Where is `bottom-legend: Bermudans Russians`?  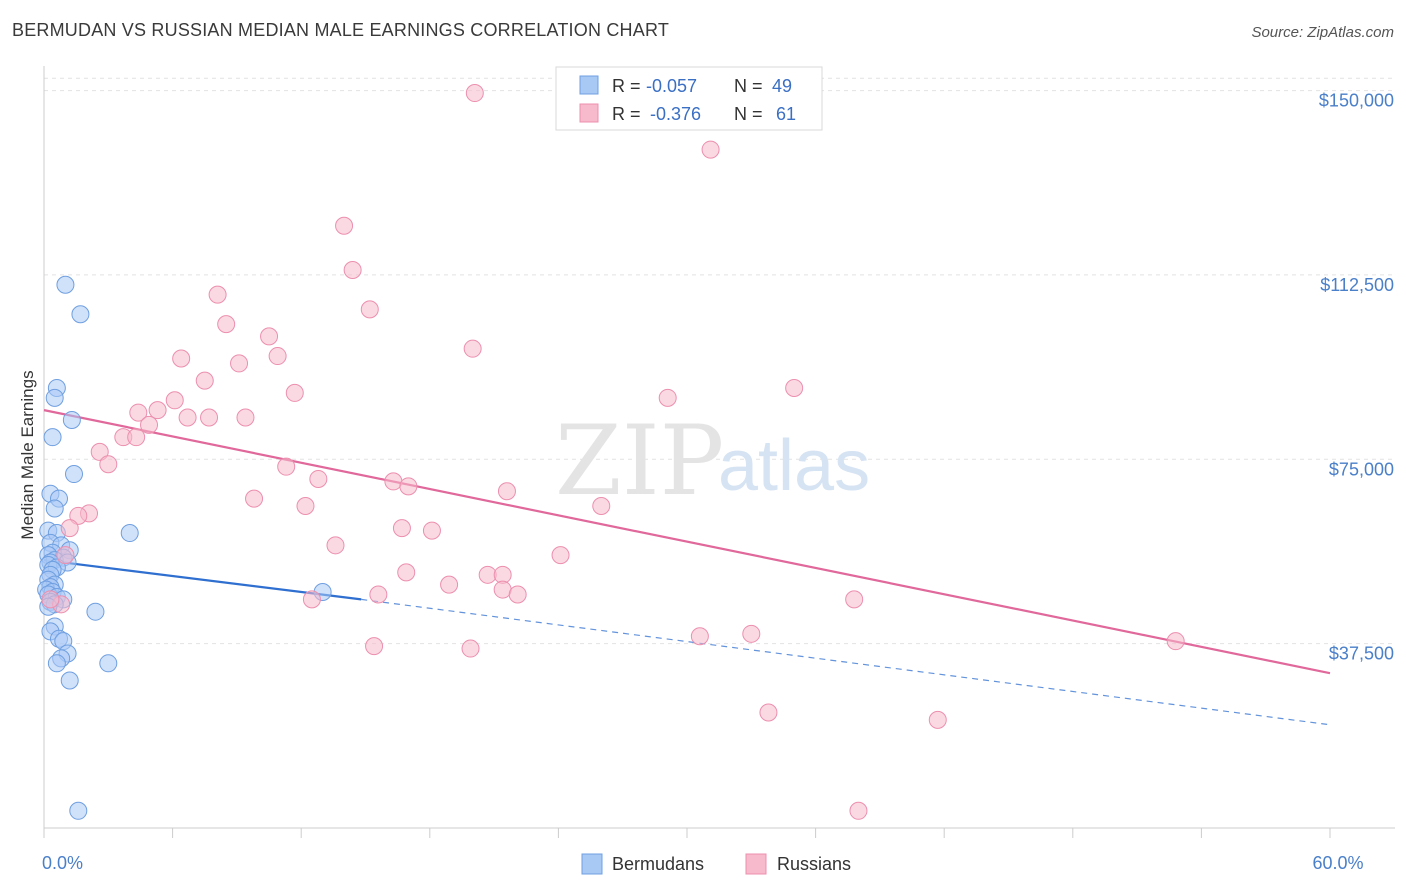 bottom-legend: Bermudans Russians is located at coordinates (716, 864).